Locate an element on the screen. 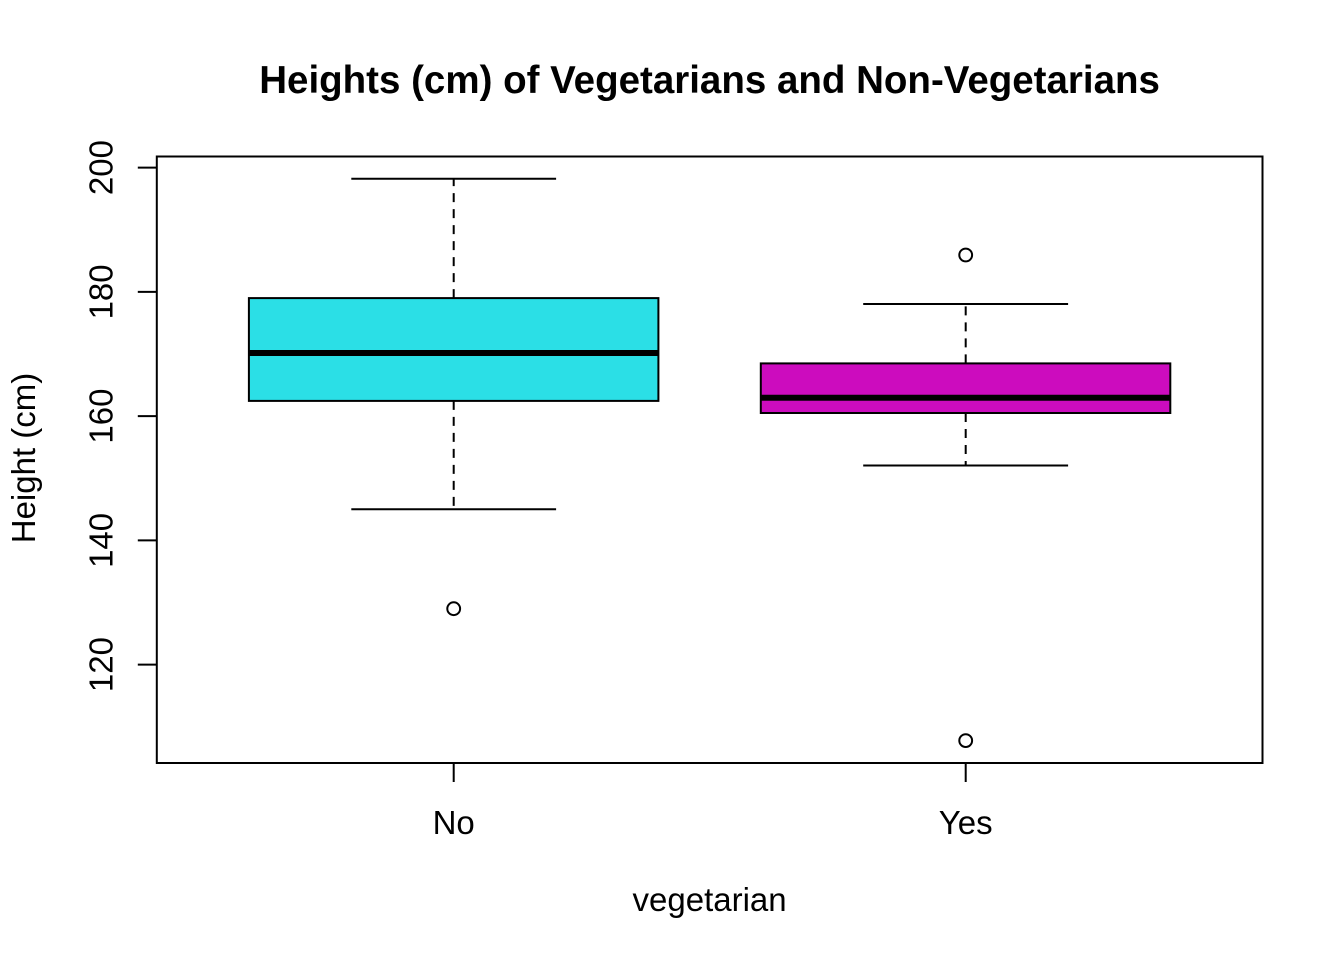 The height and width of the screenshot is (960, 1344). svg-text: 140 is located at coordinates (101, 540).